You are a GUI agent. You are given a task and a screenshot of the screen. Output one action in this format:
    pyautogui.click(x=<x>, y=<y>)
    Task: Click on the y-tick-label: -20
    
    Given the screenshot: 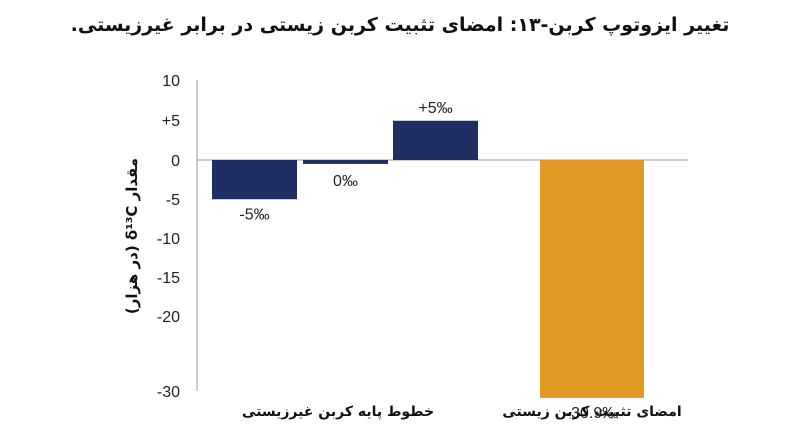 What is the action you would take?
    pyautogui.click(x=168, y=317)
    